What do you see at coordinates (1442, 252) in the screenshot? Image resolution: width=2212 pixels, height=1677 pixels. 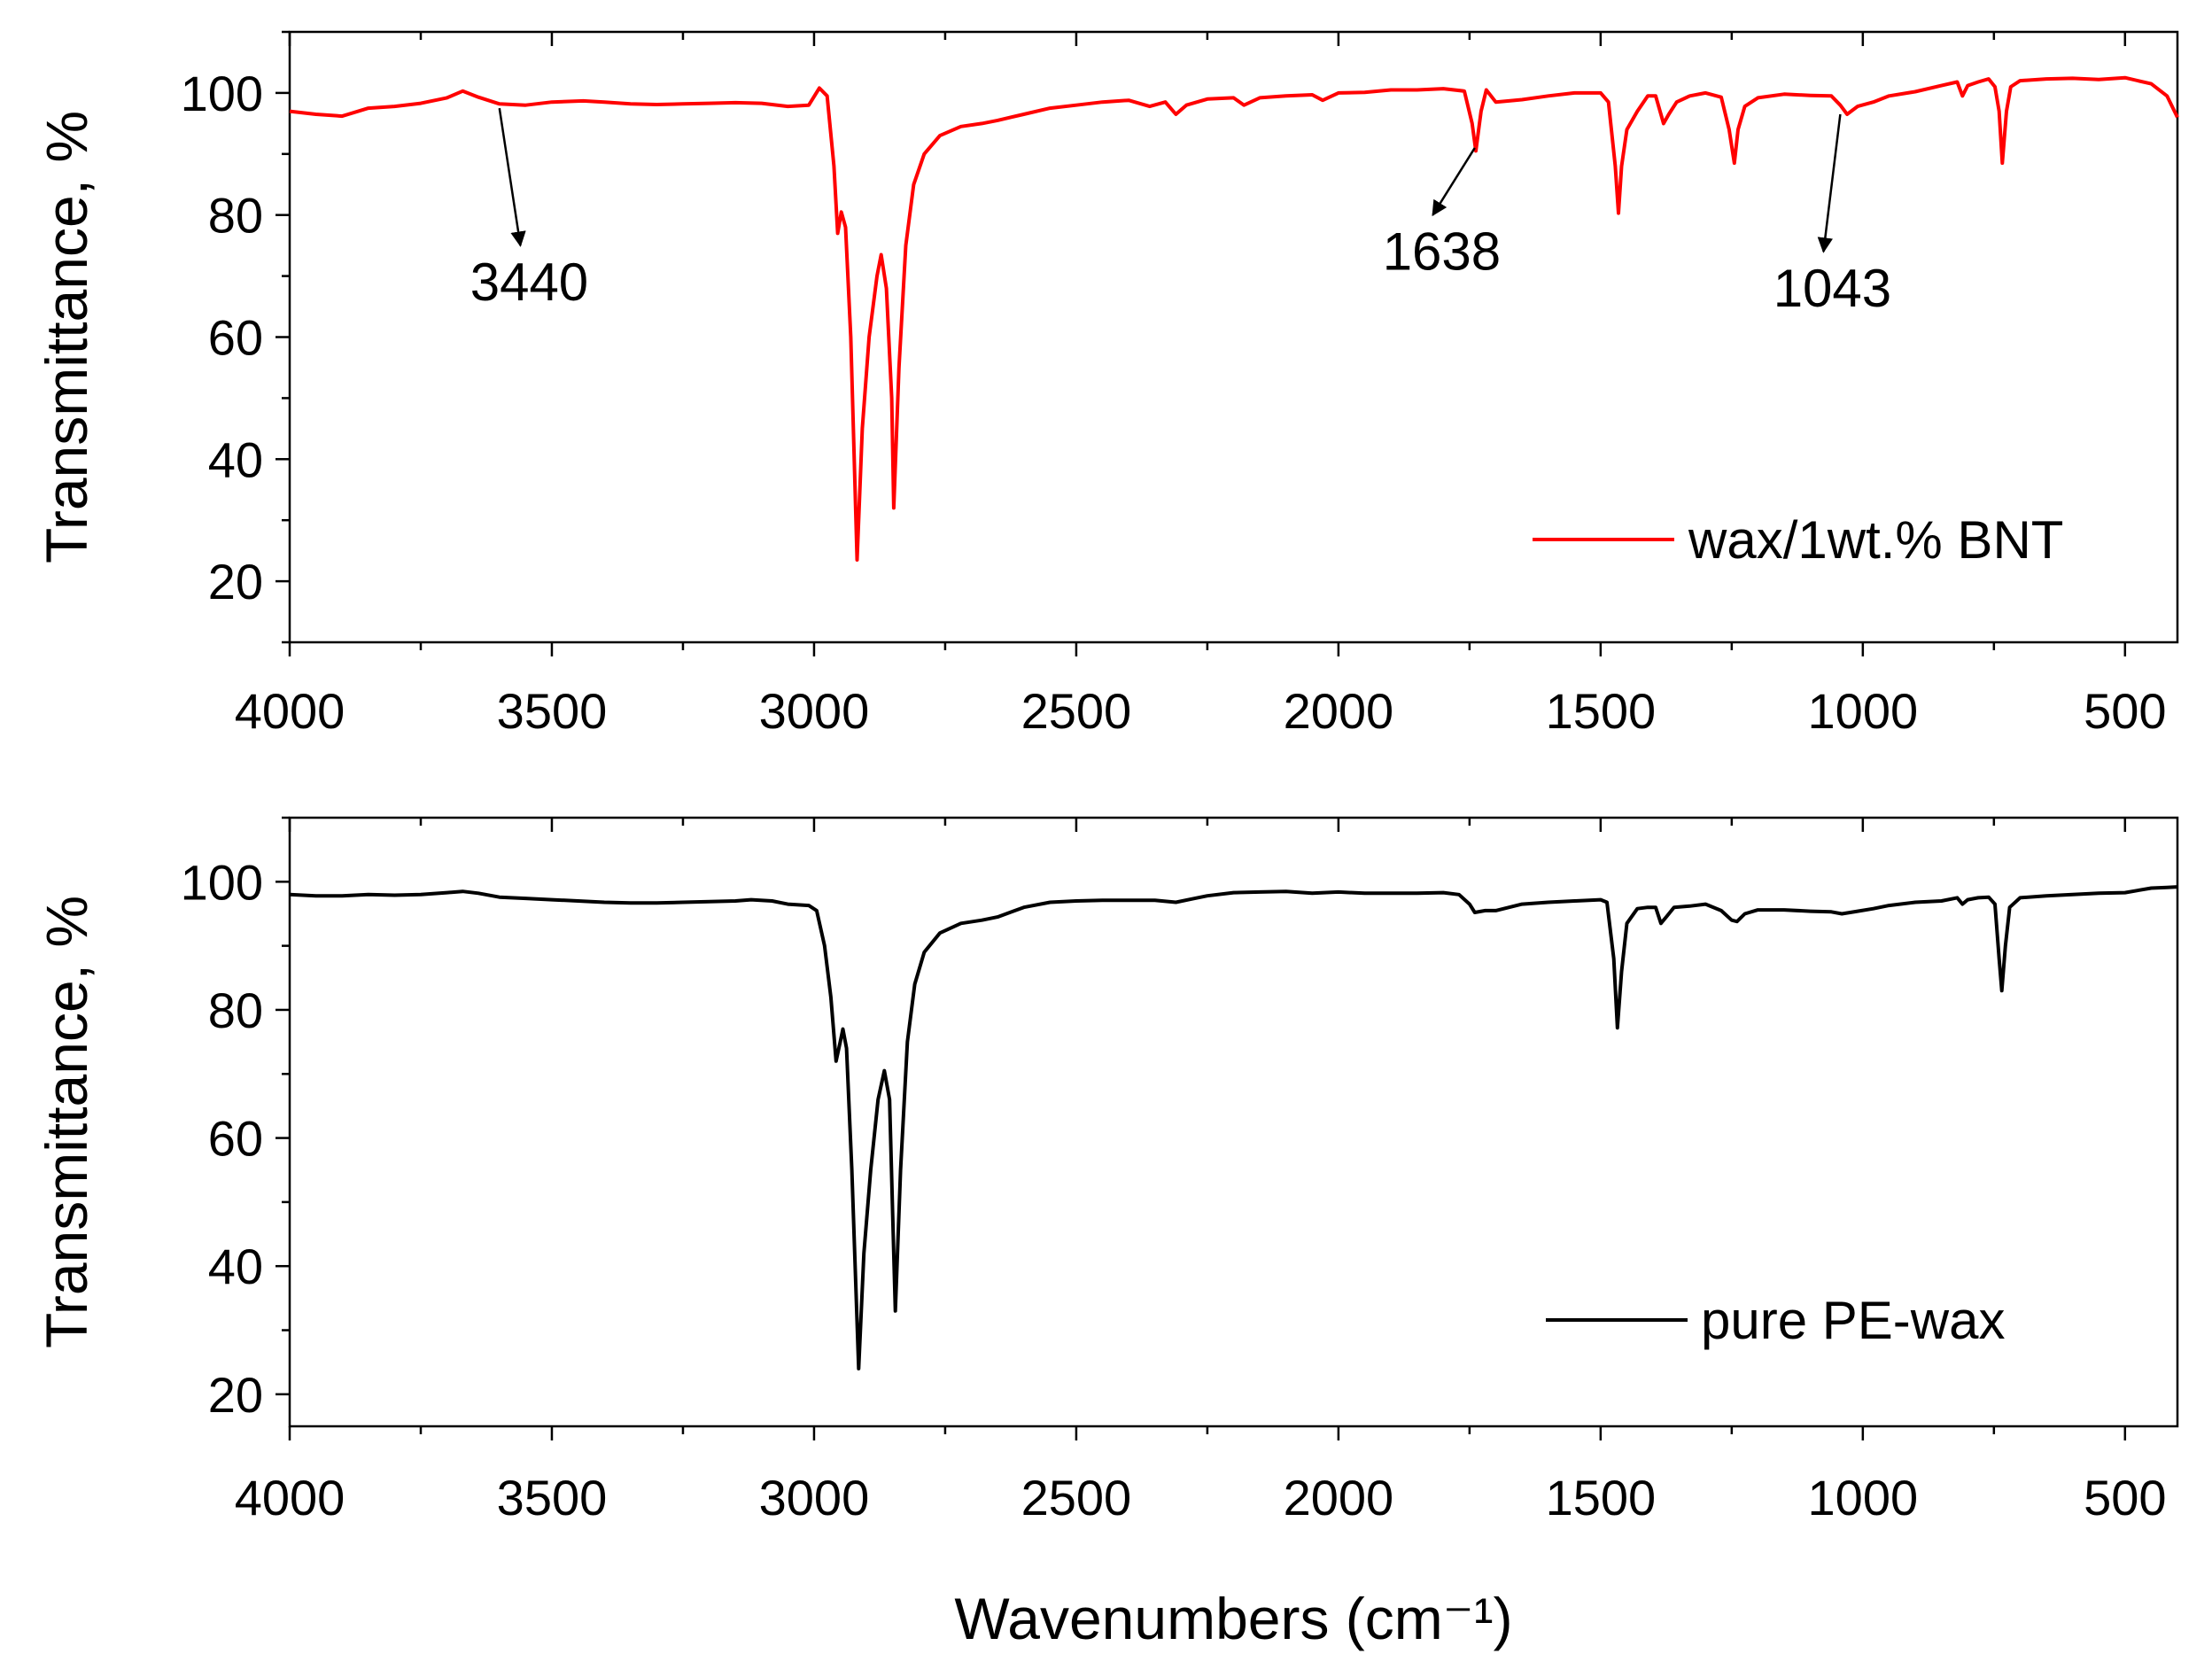 I see `annotation-label: 1638` at bounding box center [1442, 252].